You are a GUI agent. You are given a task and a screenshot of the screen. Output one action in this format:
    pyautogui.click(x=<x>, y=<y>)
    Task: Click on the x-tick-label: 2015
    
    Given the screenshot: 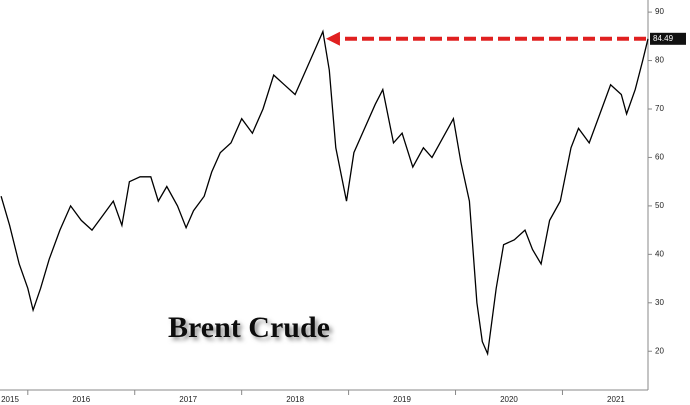 What is the action you would take?
    pyautogui.click(x=10, y=399)
    